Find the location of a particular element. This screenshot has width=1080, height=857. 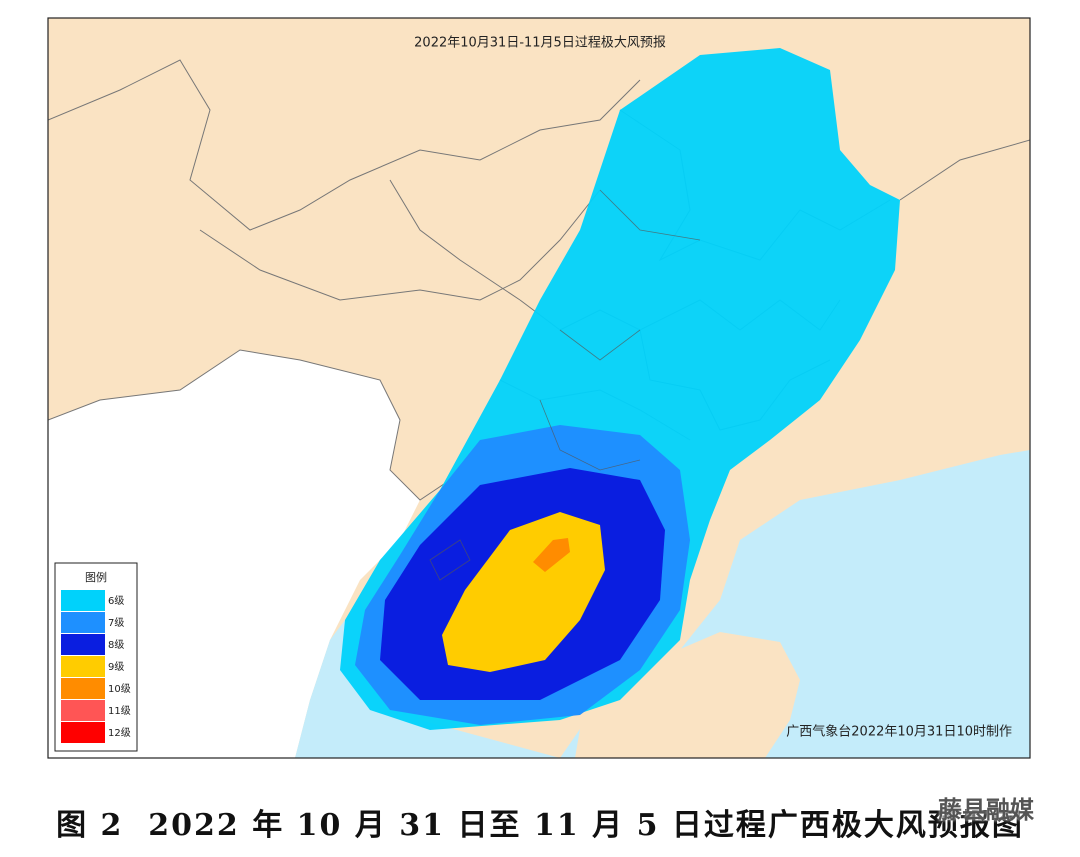

legend-label: 6级 is located at coordinates (116, 601).